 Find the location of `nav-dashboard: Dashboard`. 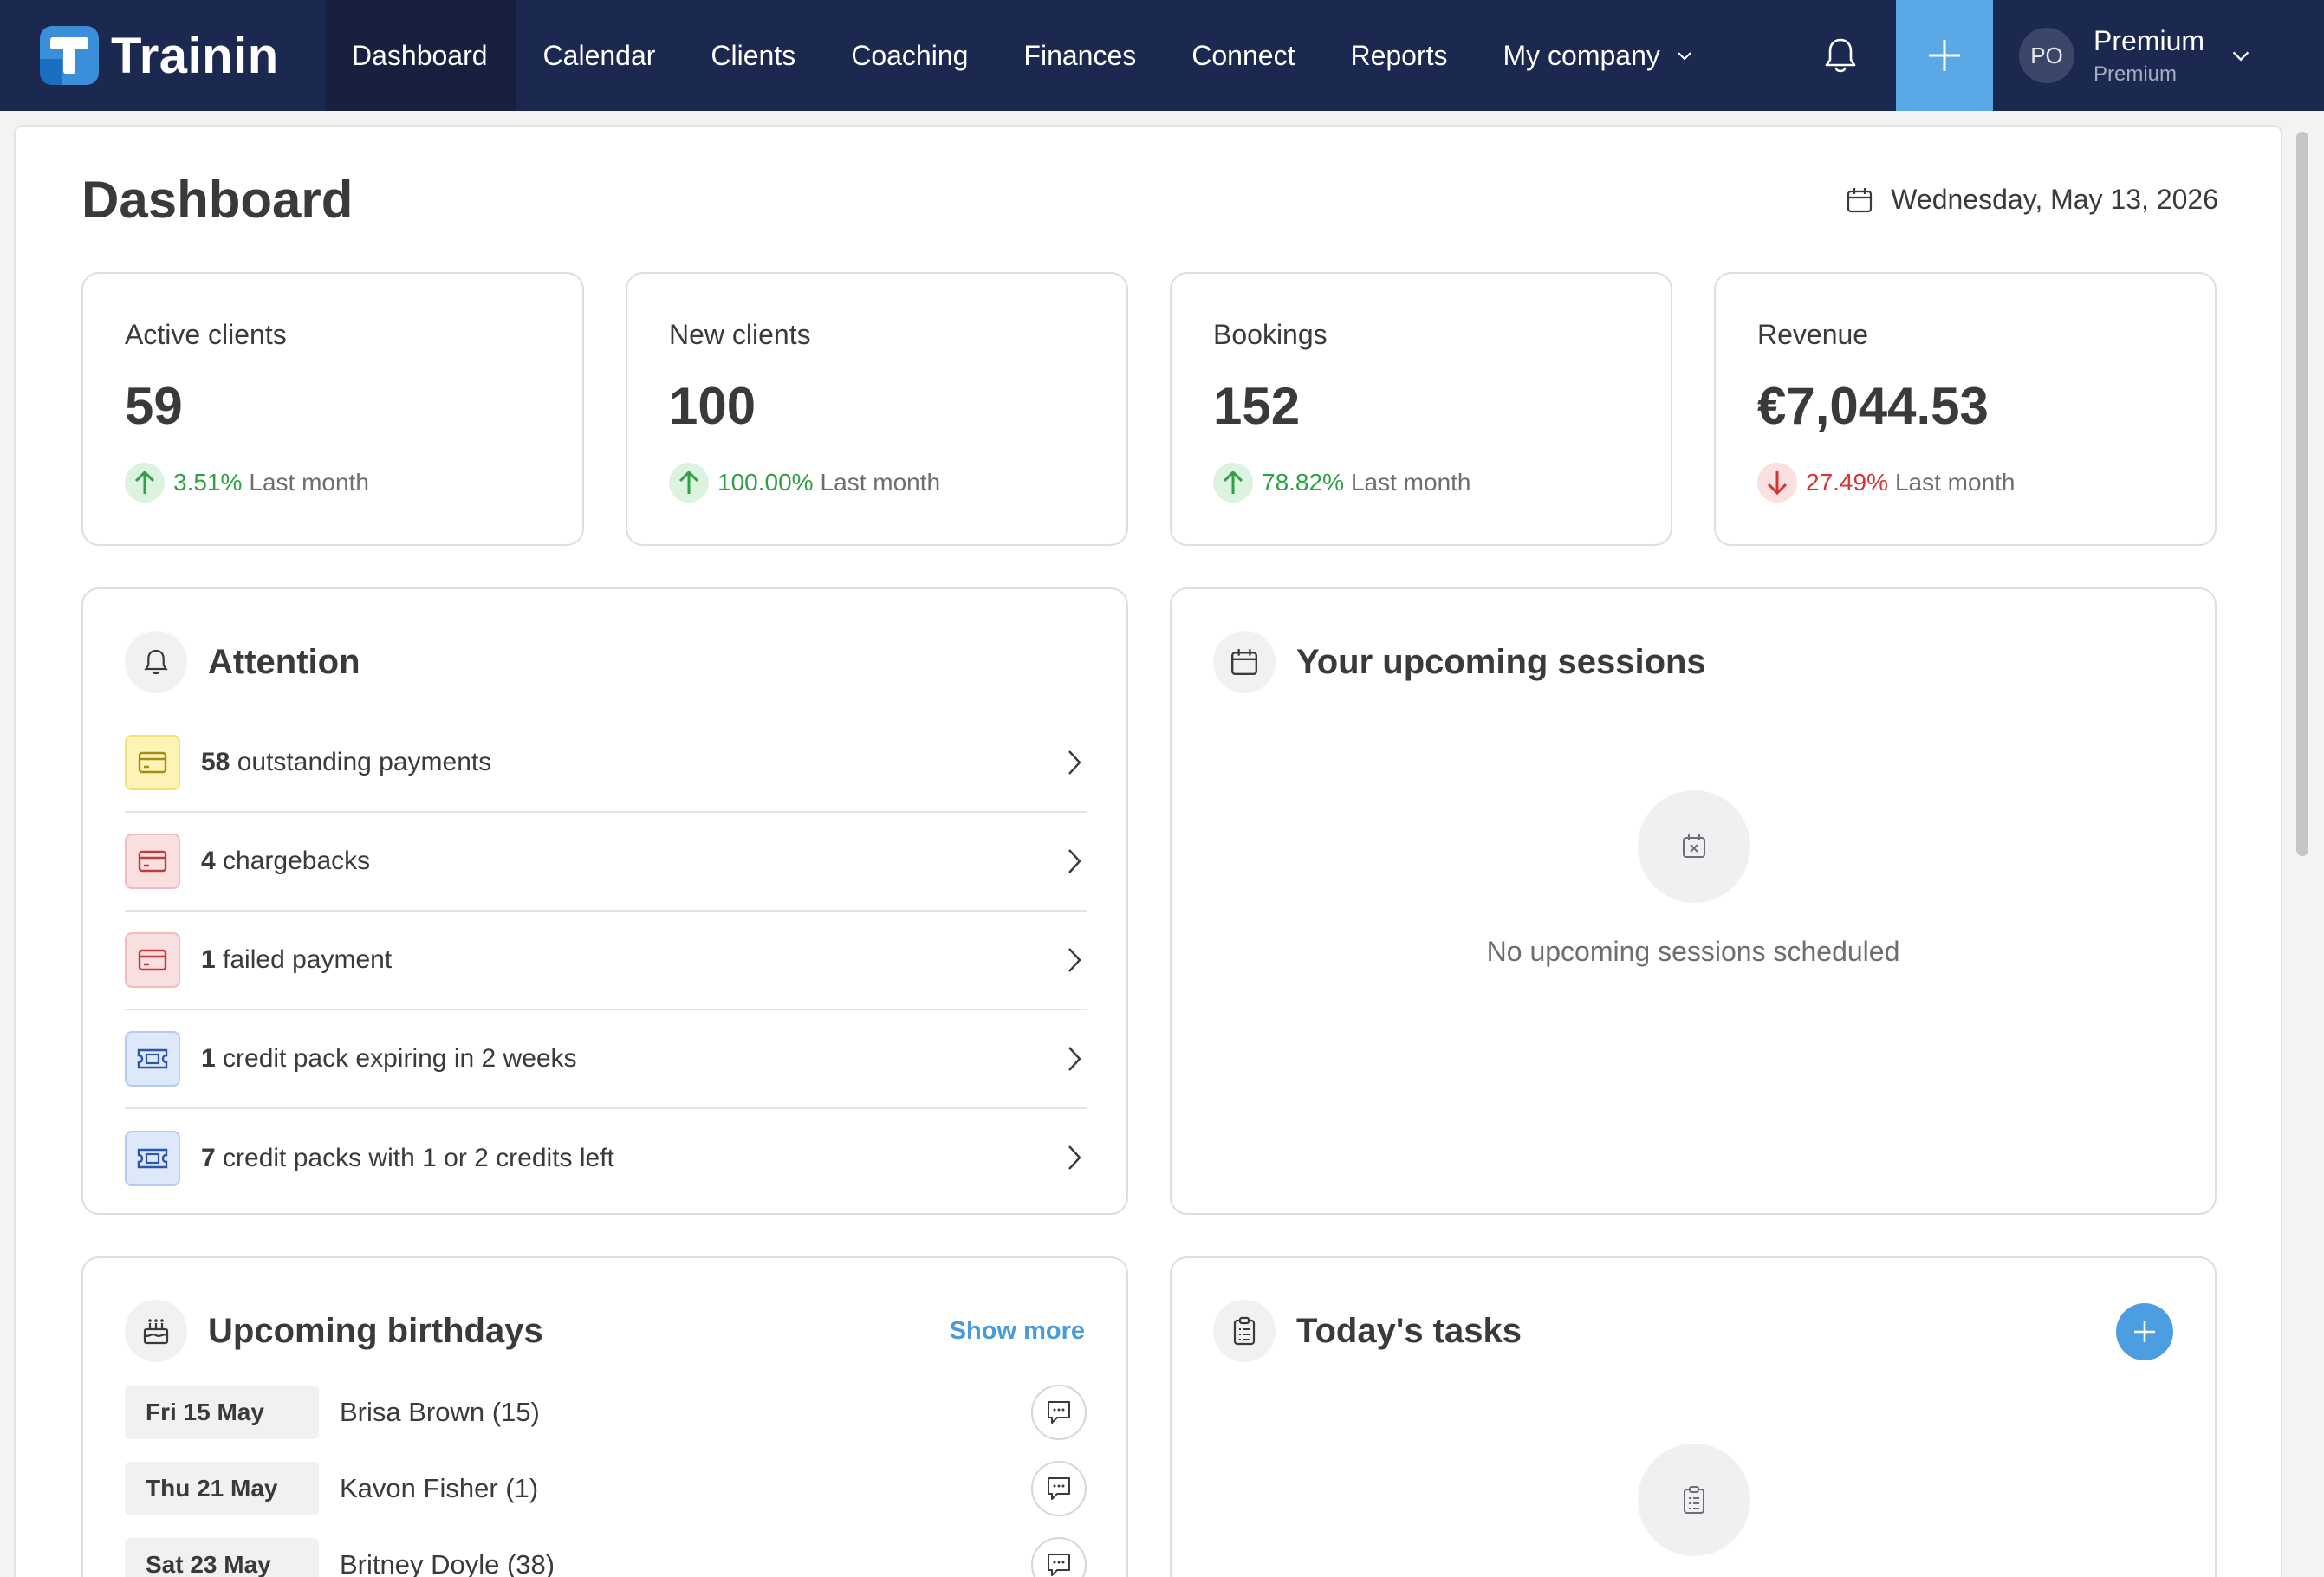

nav-dashboard: Dashboard is located at coordinates (421, 55).